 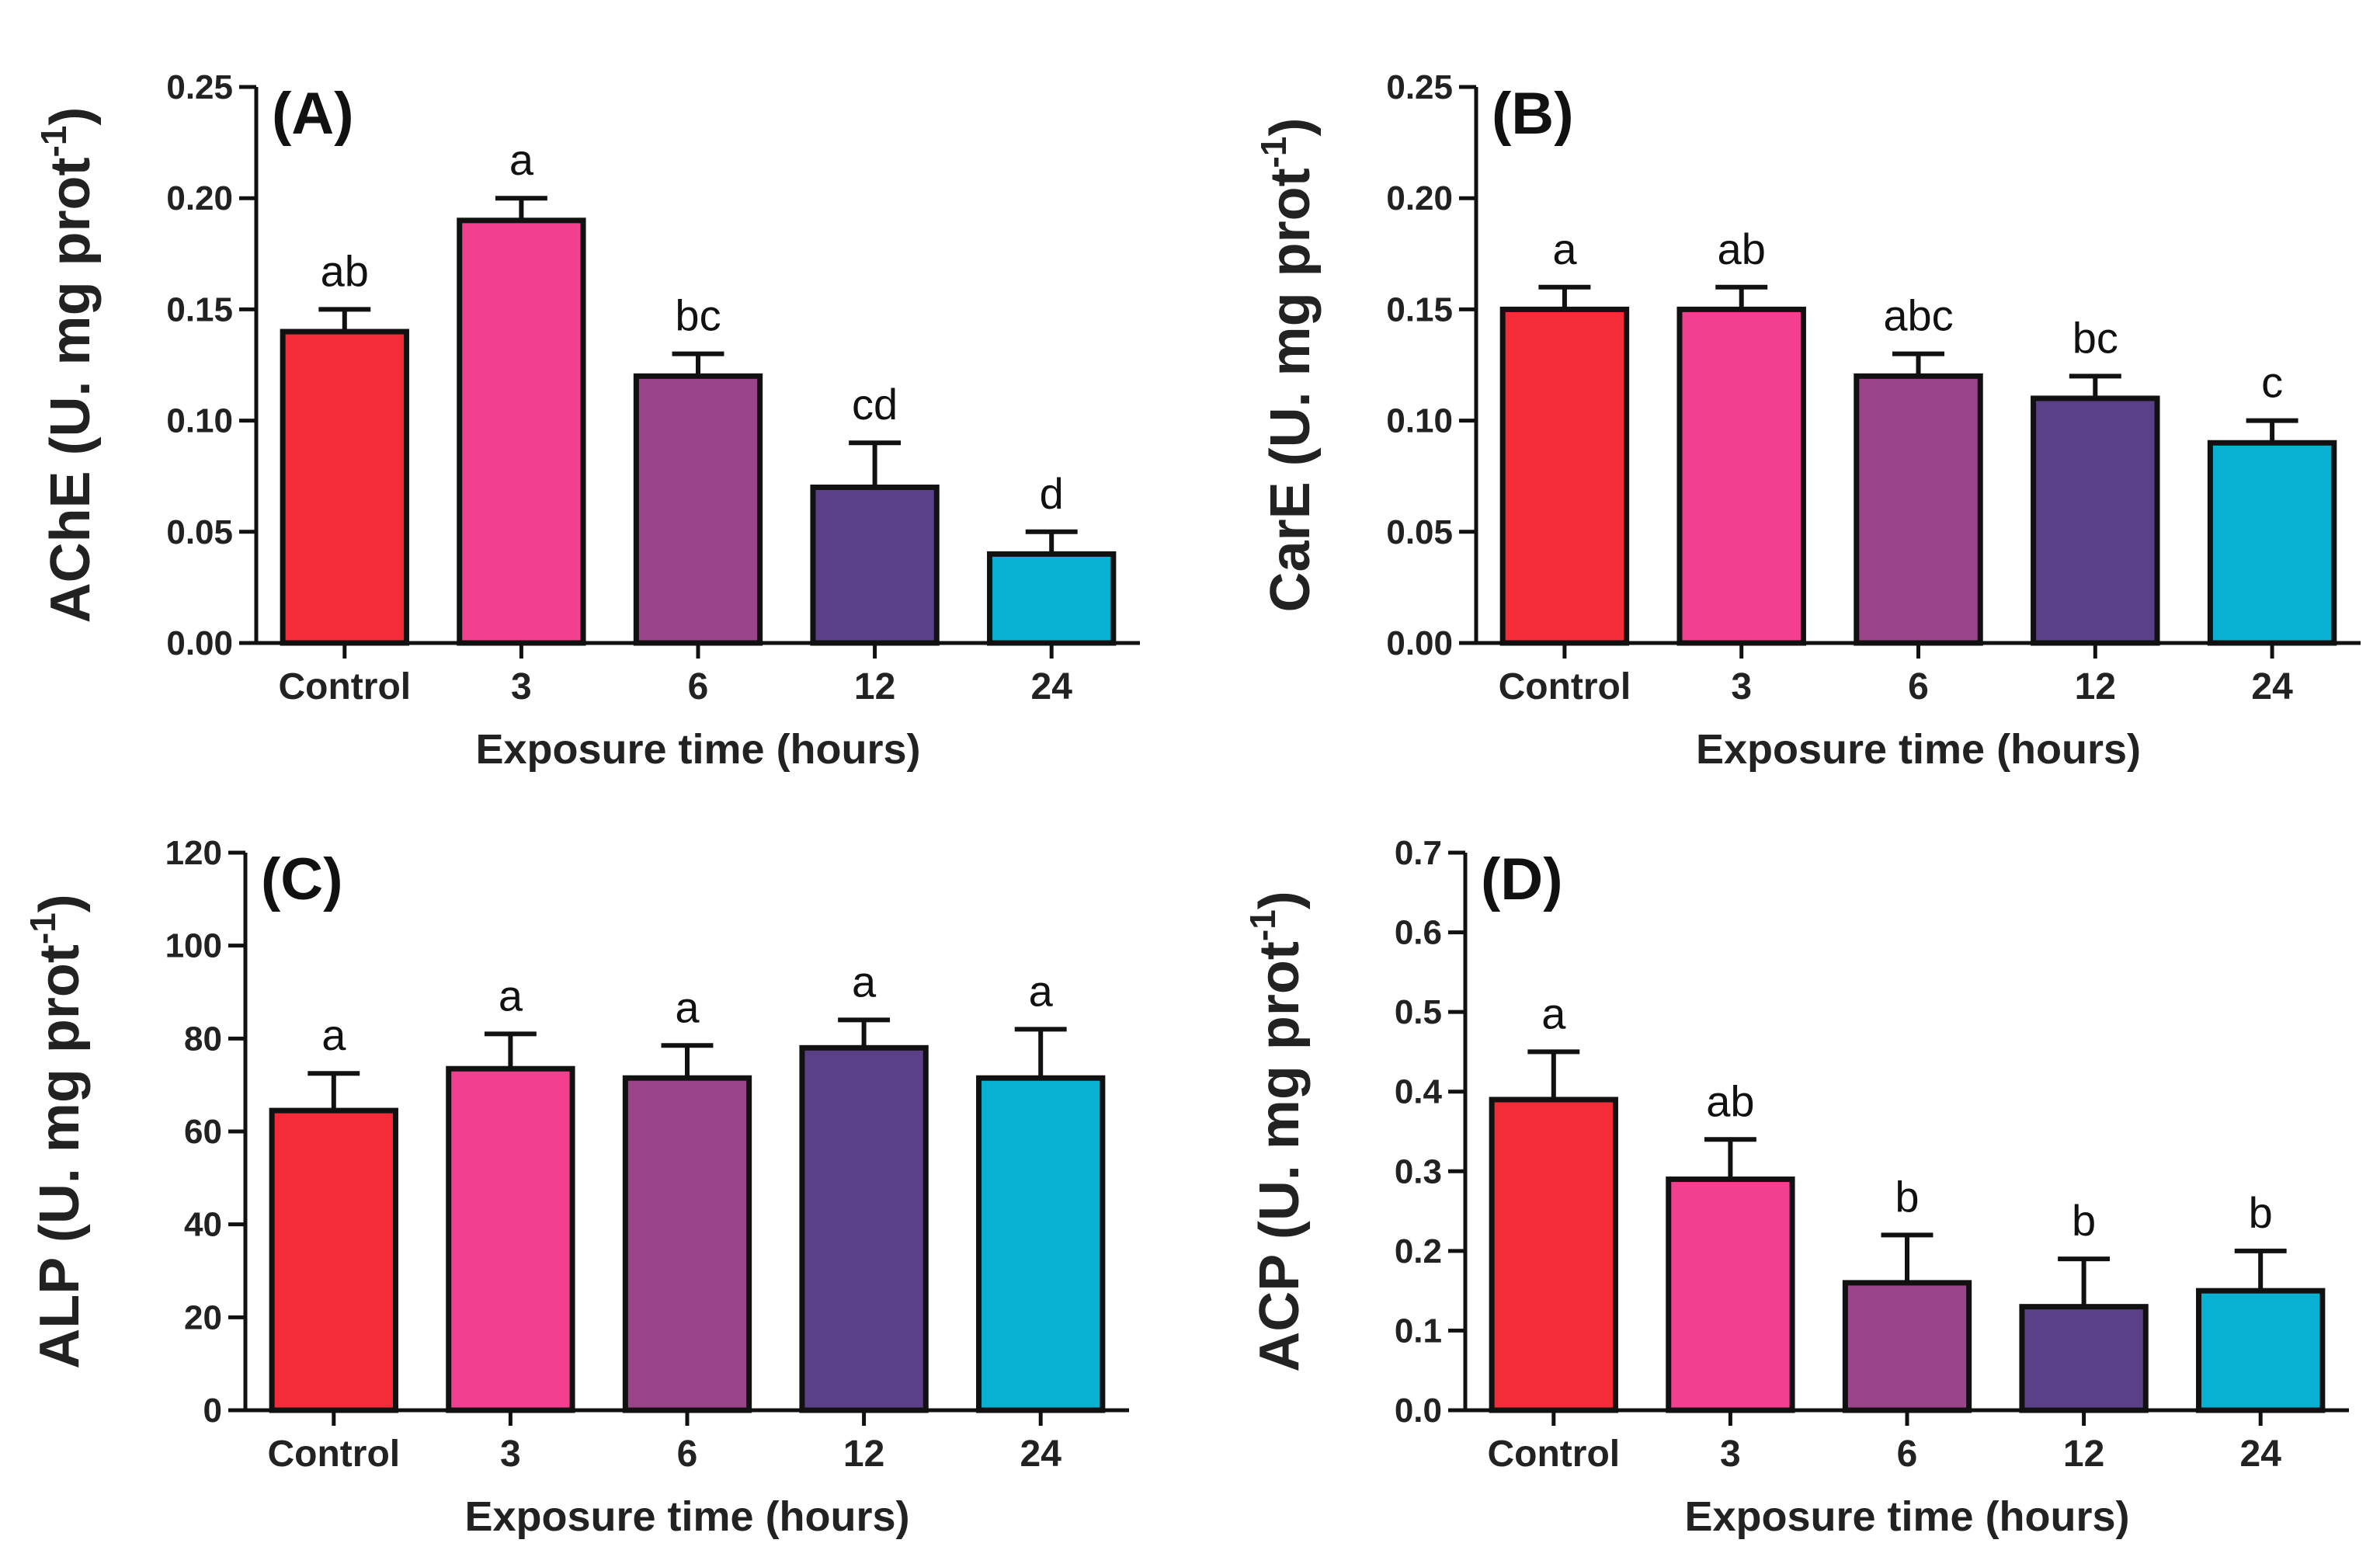 What do you see at coordinates (212, 1411) in the screenshot?
I see `y-tick-label: 0` at bounding box center [212, 1411].